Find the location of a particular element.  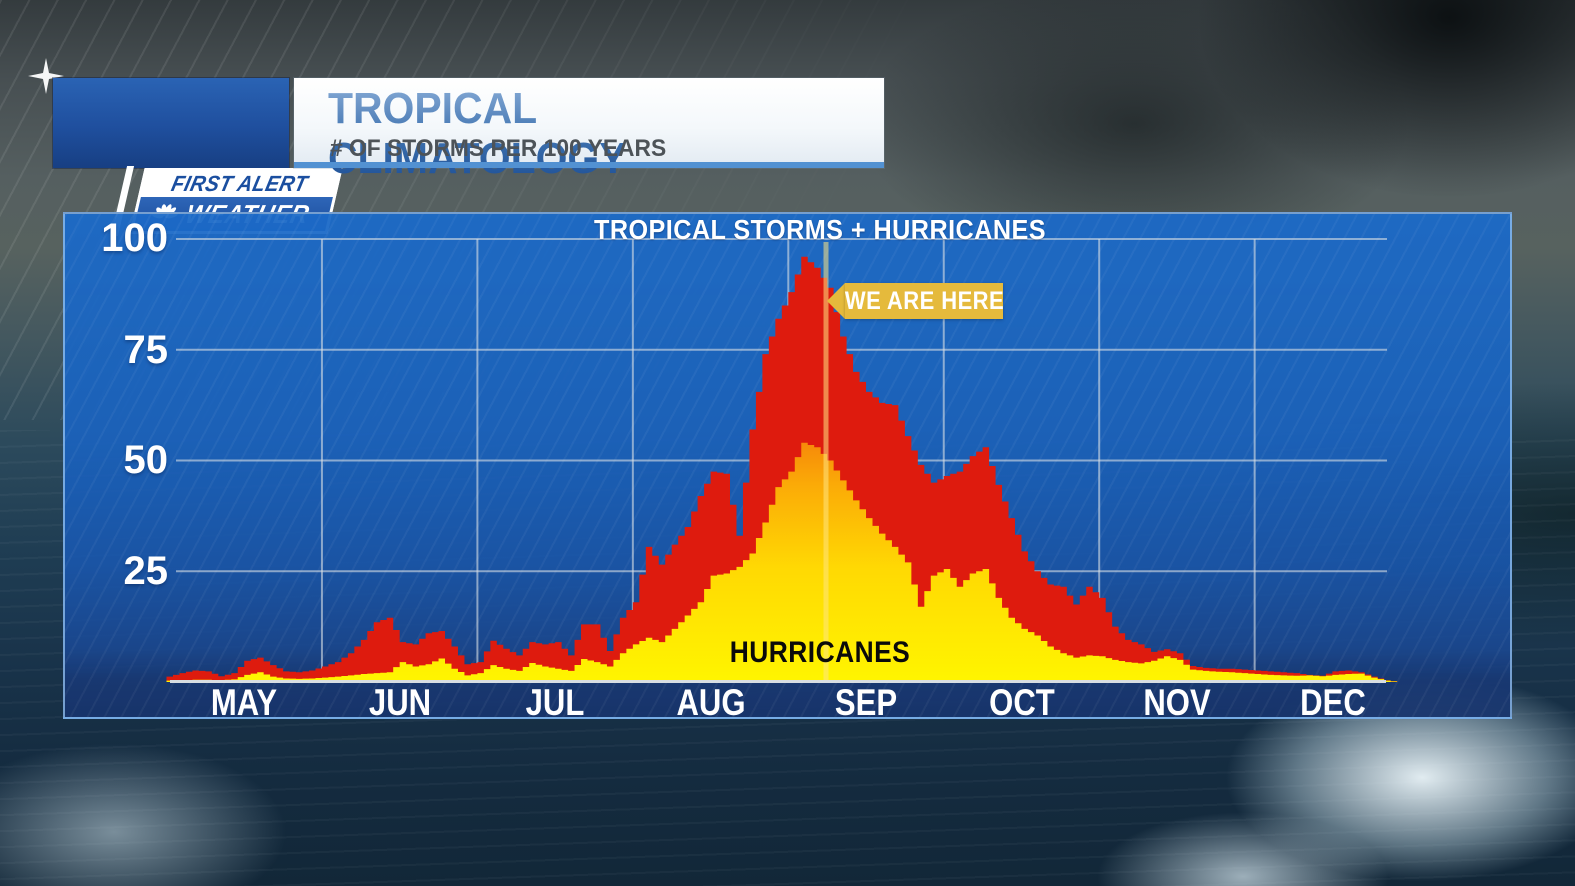

x-axis-label-dec: DEC is located at coordinates (1333, 702).